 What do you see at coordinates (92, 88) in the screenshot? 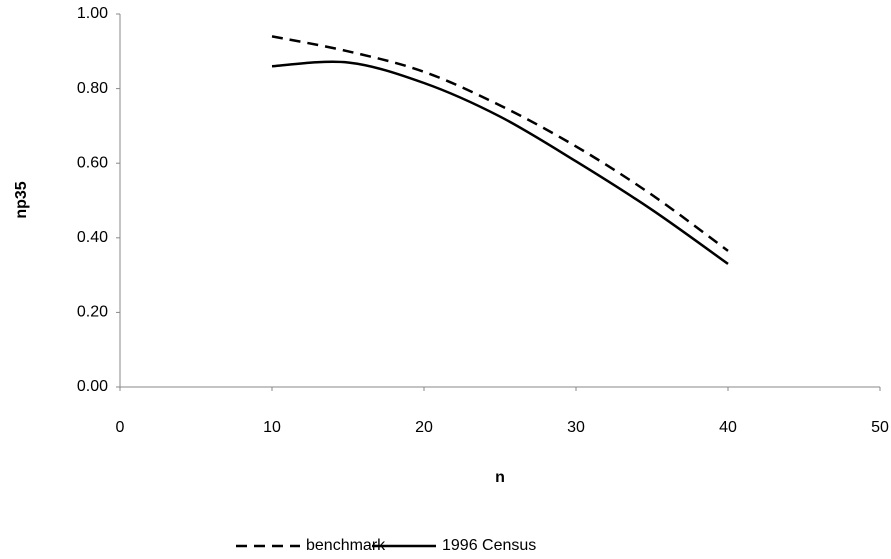
I see `y-tick-label: 0.80` at bounding box center [92, 88].